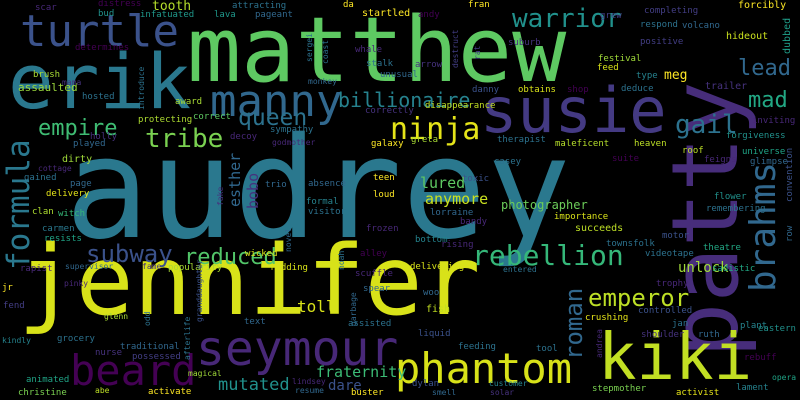 Image resolution: width=800 pixels, height=400 pixels. What do you see at coordinates (444, 393) in the screenshot?
I see `word-smell: smell` at bounding box center [444, 393].